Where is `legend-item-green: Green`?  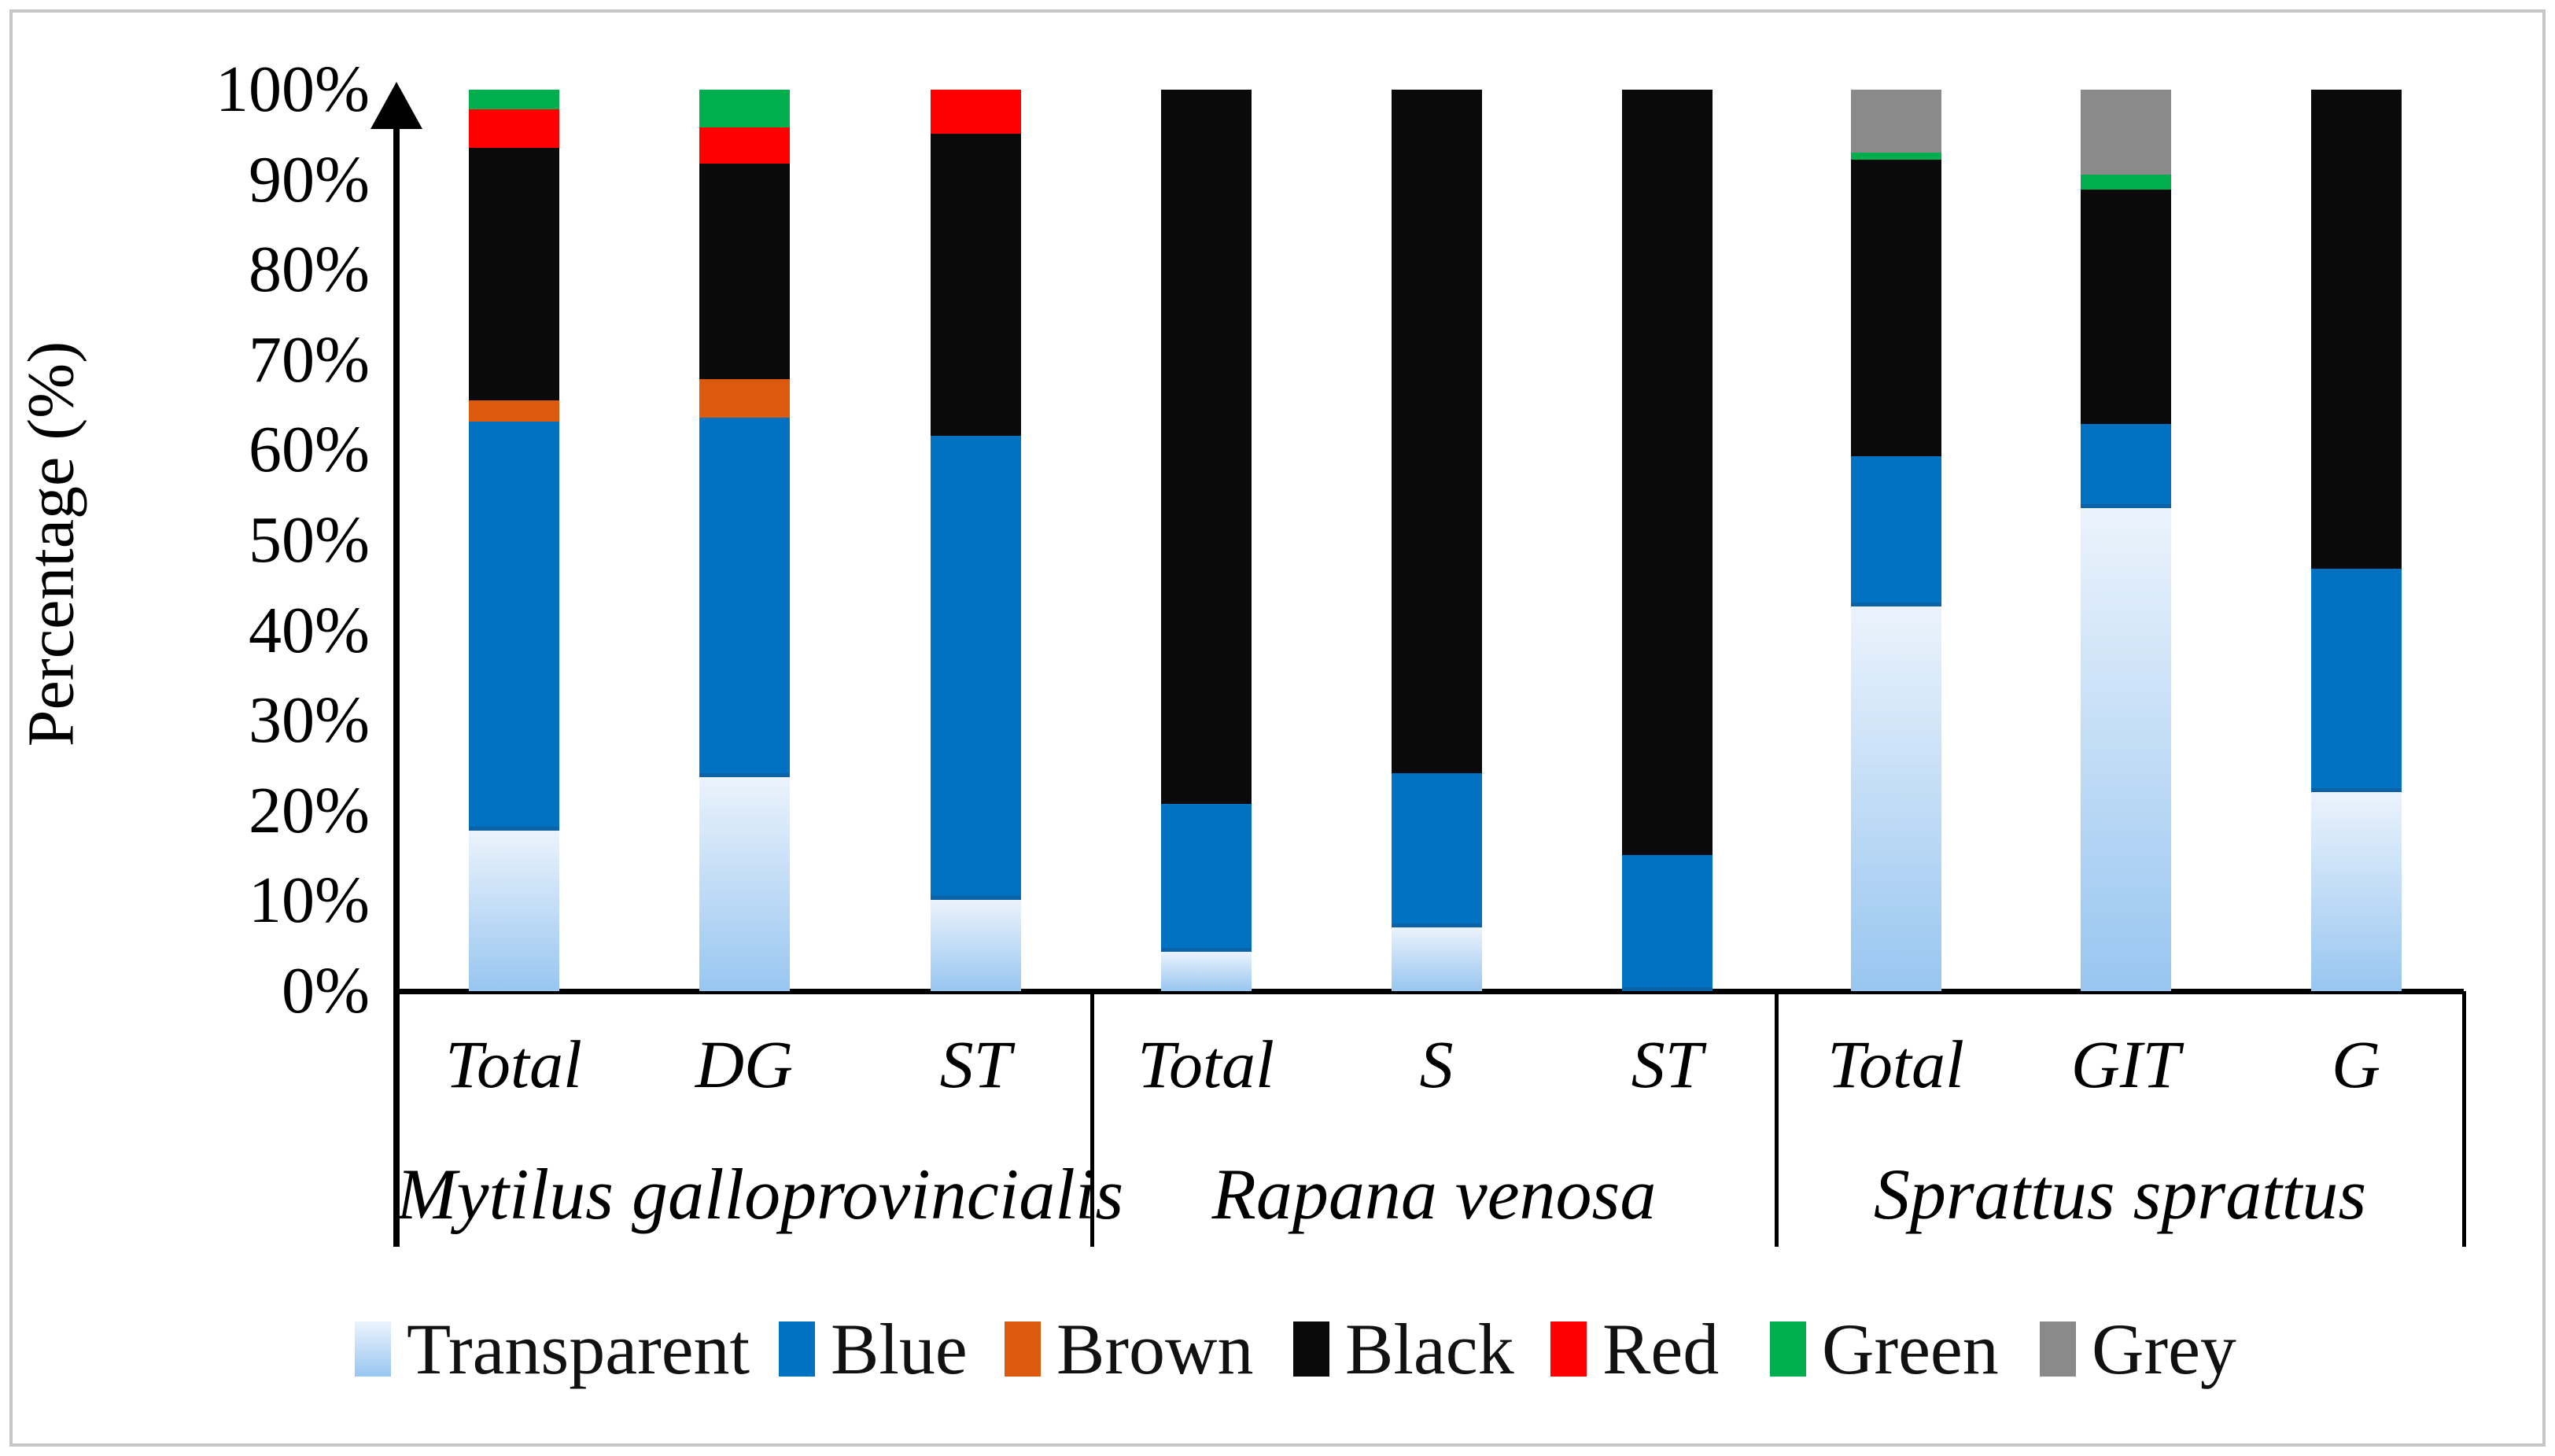 legend-item-green: Green is located at coordinates (1885, 1349).